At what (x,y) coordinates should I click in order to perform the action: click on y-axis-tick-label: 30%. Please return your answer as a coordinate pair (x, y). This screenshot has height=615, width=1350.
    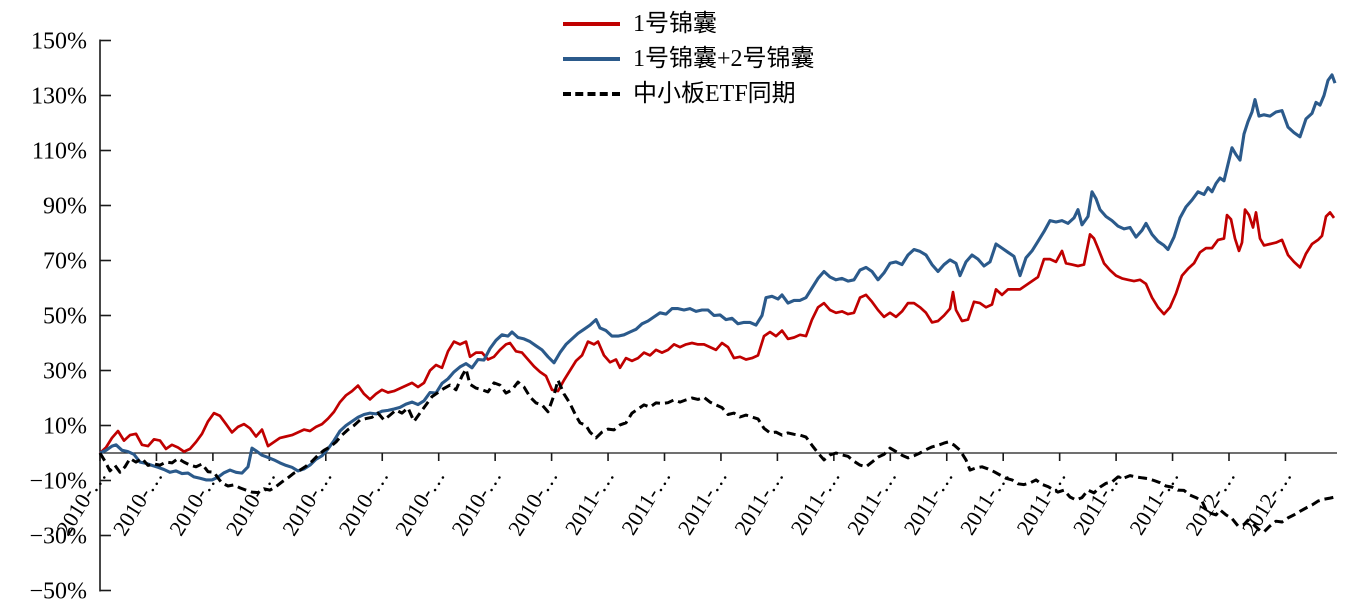
    Looking at the image, I should click on (65, 372).